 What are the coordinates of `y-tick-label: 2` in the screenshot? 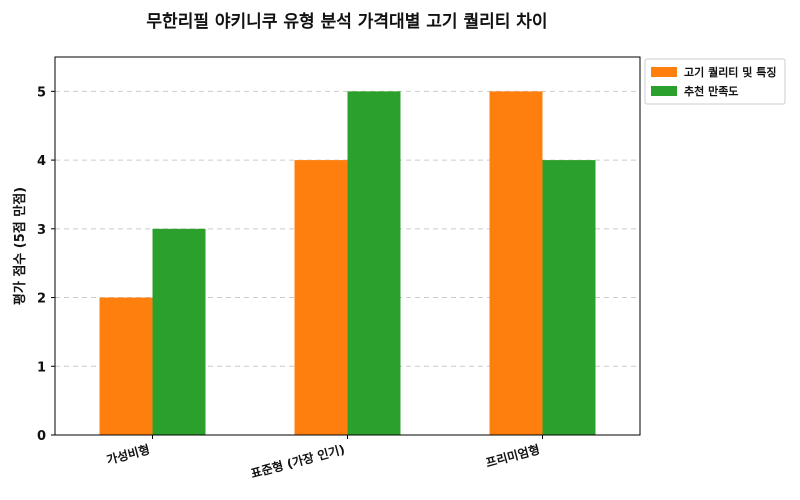 It's located at (41, 299).